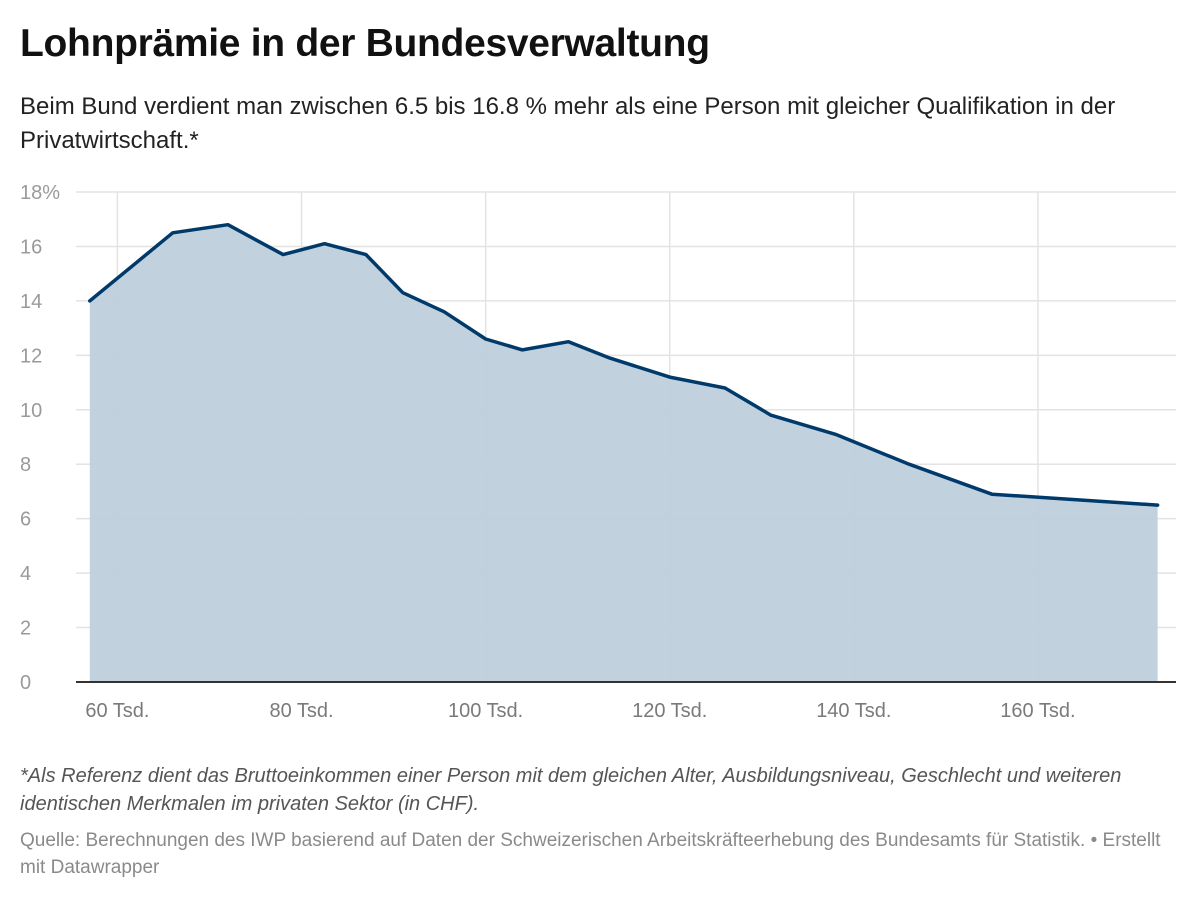 The height and width of the screenshot is (900, 1200). Describe the element at coordinates (853, 711) in the screenshot. I see `x-tick-label: 140 Tsd.` at that location.